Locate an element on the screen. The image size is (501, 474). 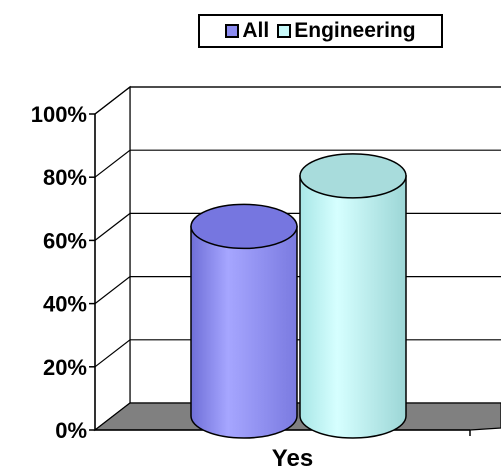
y-tick-label: 40% is located at coordinates (65, 304).